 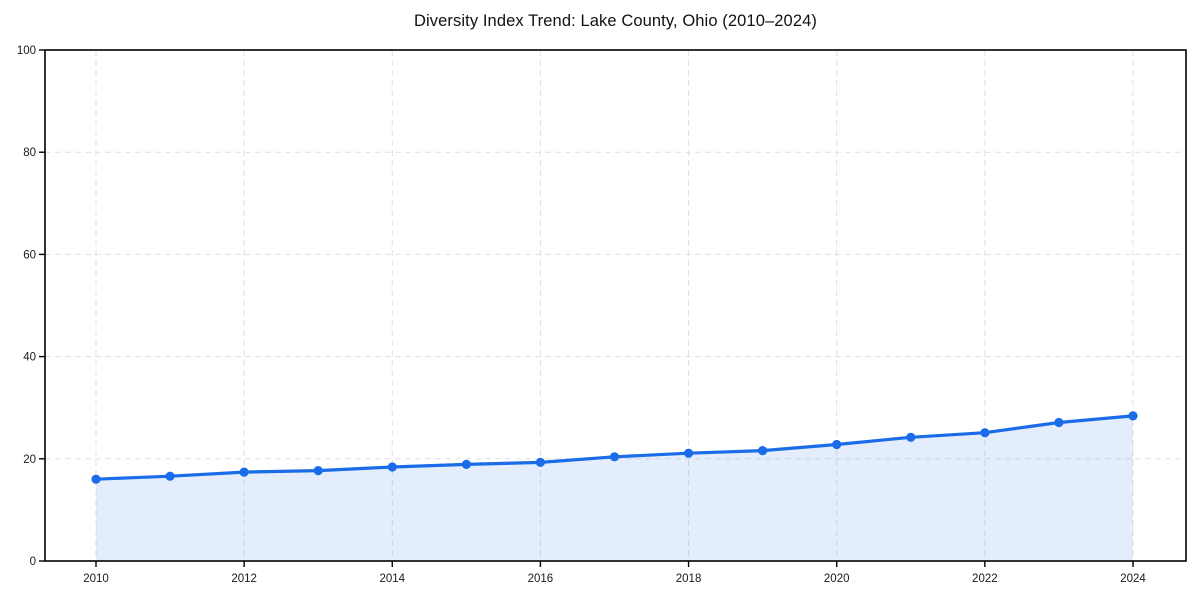 What do you see at coordinates (29, 460) in the screenshot?
I see `y-tick-label: 20` at bounding box center [29, 460].